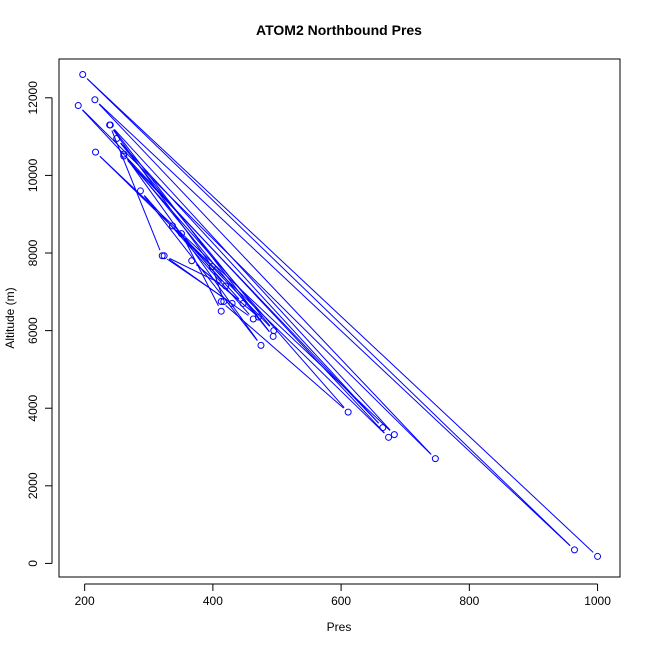 The width and height of the screenshot is (650, 650). I want to click on y-axis: 0 2000 4000 6000 8000 10000 12000, so click(39, 324).